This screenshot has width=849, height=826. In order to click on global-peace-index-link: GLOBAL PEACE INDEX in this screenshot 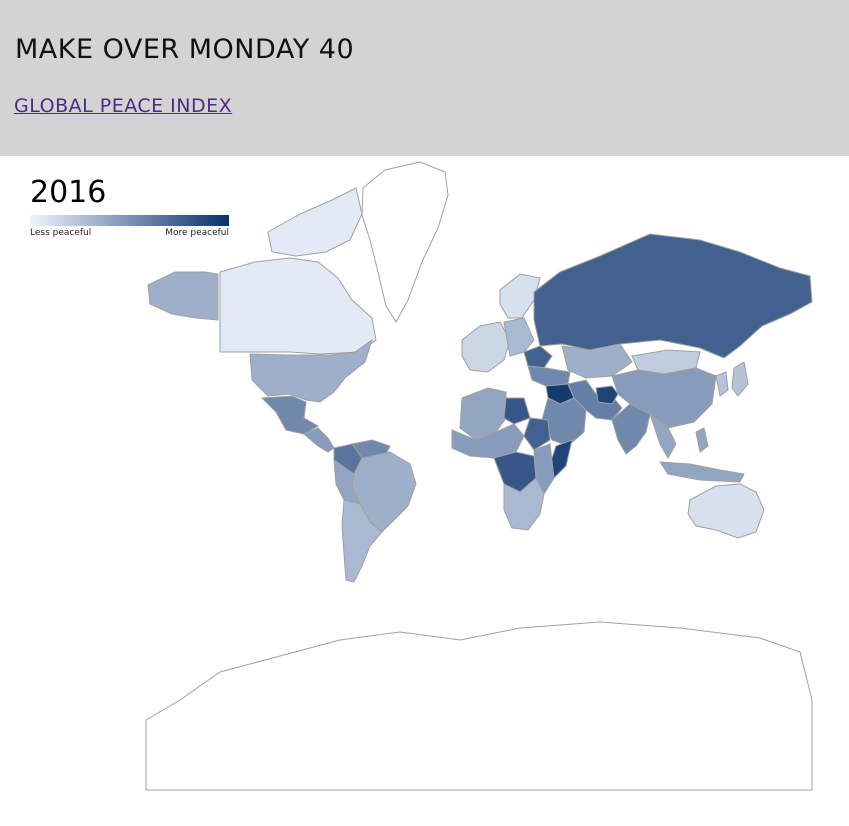, I will do `click(123, 106)`.